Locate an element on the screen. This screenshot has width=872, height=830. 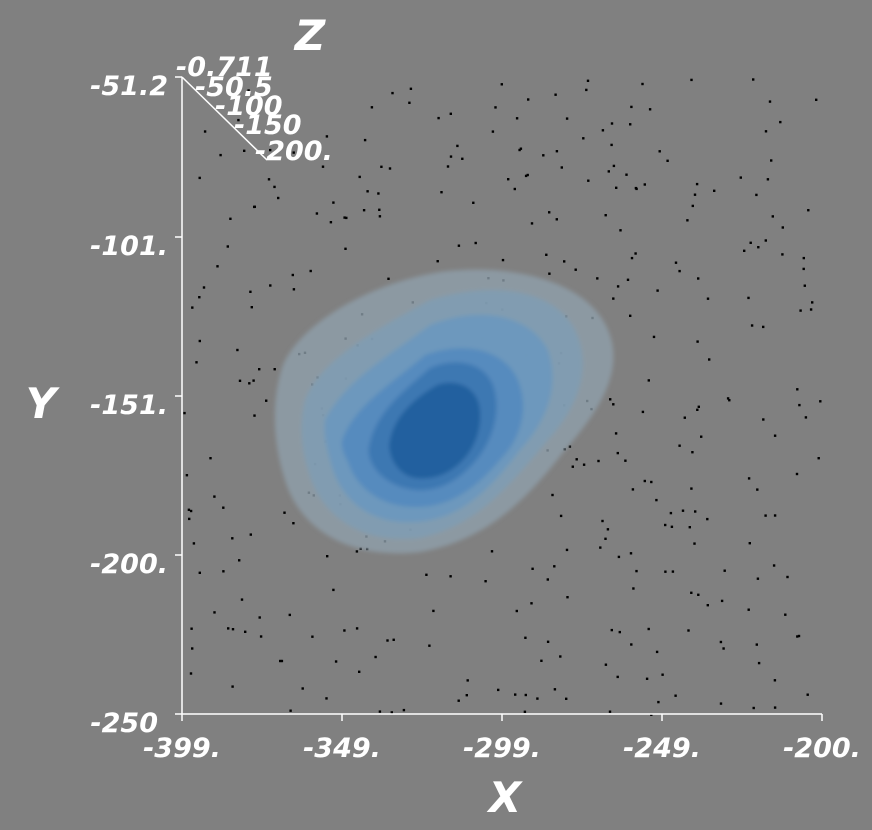
y-tick-label: -51.2 is located at coordinates (129, 86).